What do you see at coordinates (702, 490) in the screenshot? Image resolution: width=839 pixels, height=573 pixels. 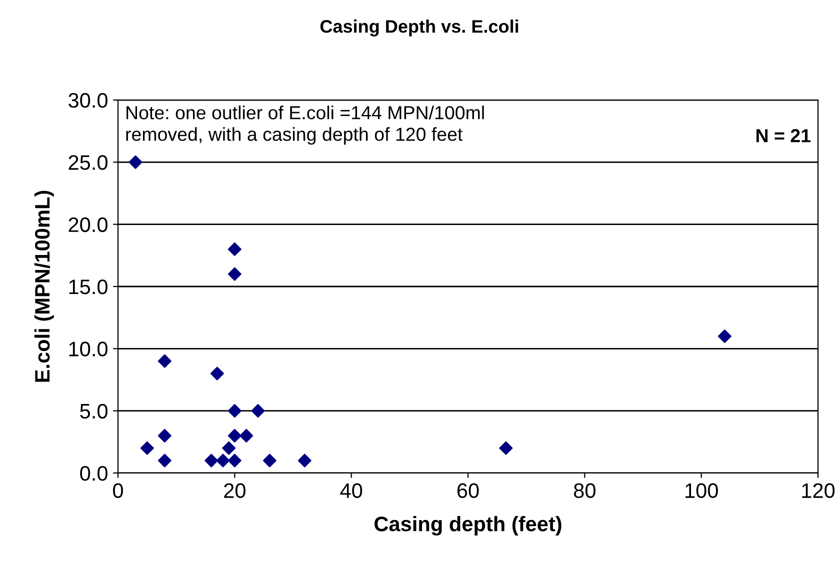 I see `x-tick-label: 100` at bounding box center [702, 490].